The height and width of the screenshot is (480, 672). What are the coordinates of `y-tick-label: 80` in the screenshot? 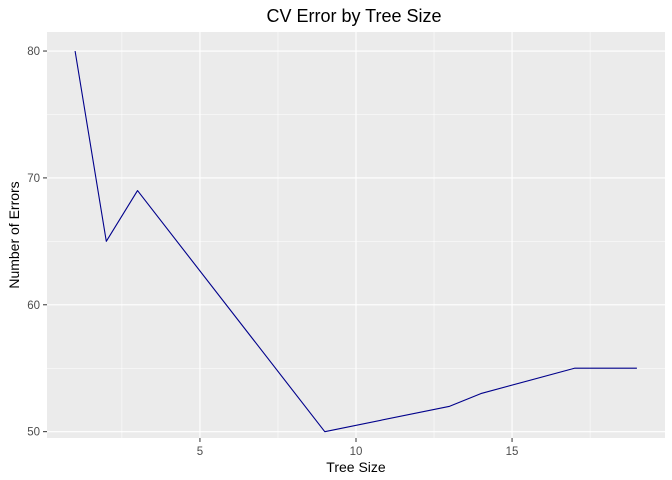 It's located at (33, 52).